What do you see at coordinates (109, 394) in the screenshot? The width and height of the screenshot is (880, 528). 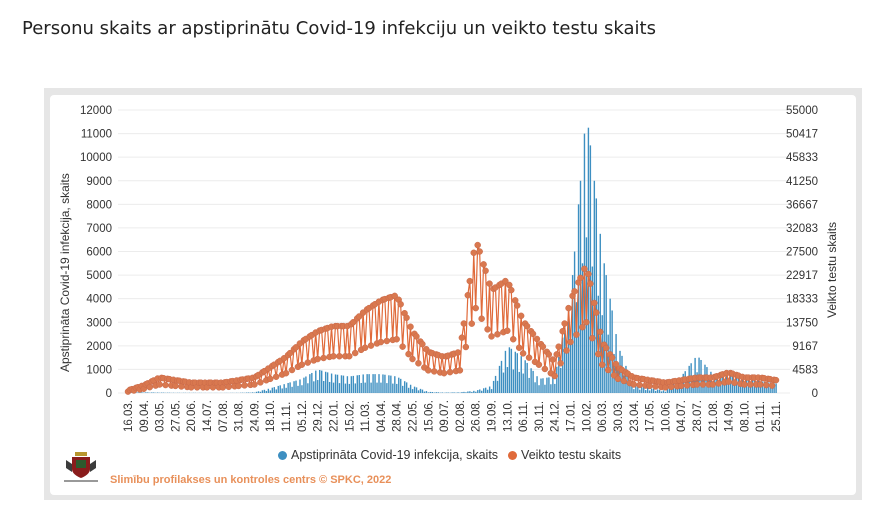 I see `y-tick-label: 0` at bounding box center [109, 394].